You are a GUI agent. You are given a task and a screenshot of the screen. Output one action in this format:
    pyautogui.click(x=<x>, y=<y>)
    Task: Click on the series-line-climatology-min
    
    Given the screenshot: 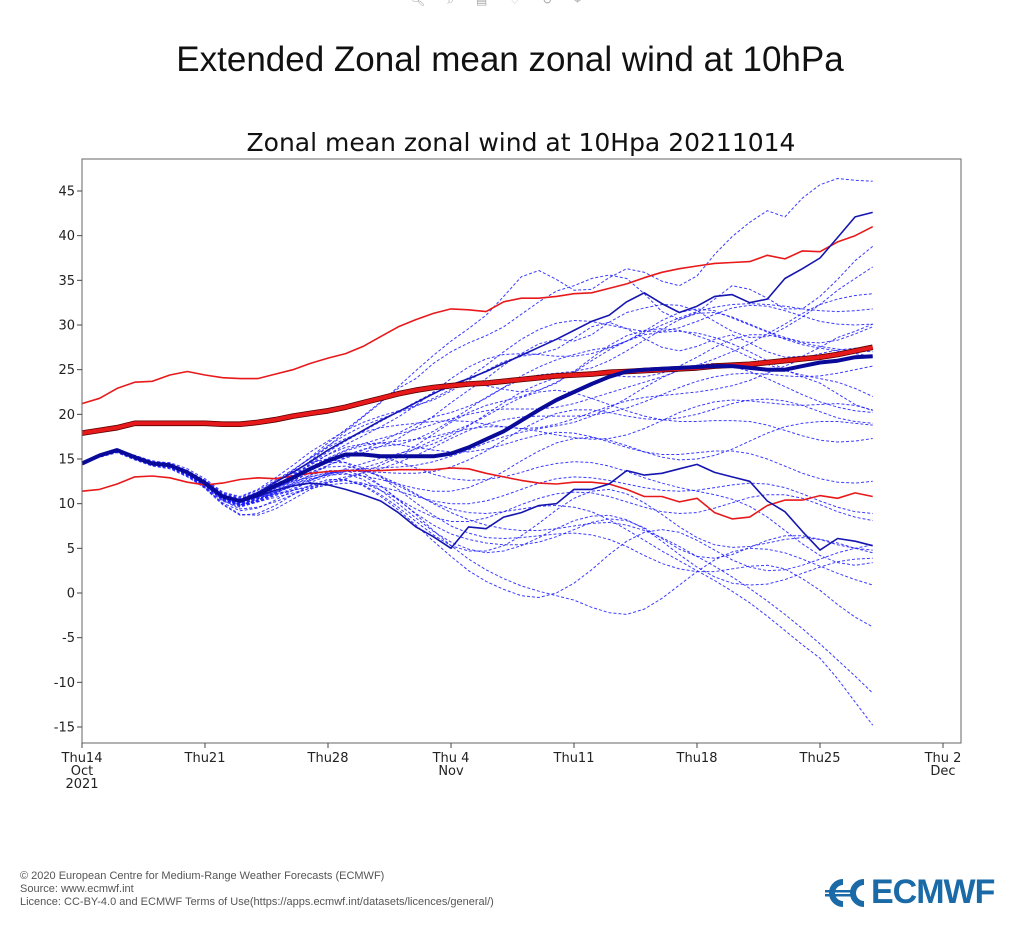 What is the action you would take?
    pyautogui.click(x=477, y=493)
    